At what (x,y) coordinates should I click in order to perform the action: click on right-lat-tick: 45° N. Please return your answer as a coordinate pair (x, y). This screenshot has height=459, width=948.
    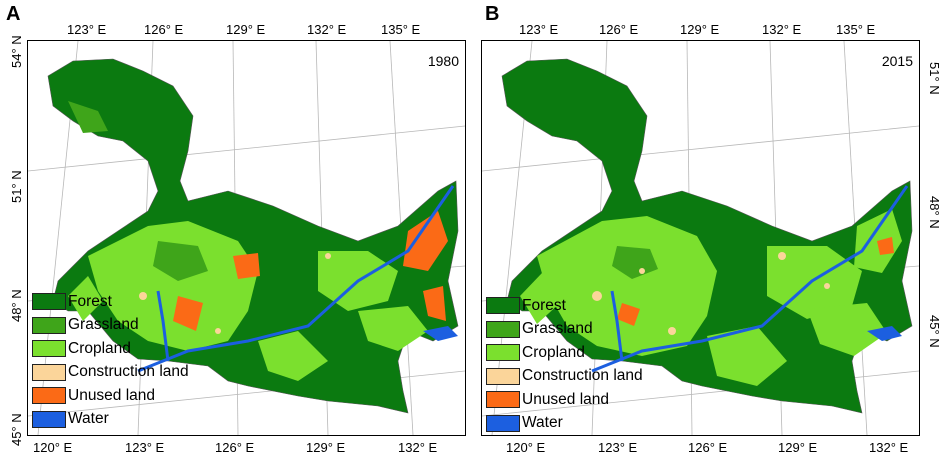
    Looking at the image, I should click on (934, 331).